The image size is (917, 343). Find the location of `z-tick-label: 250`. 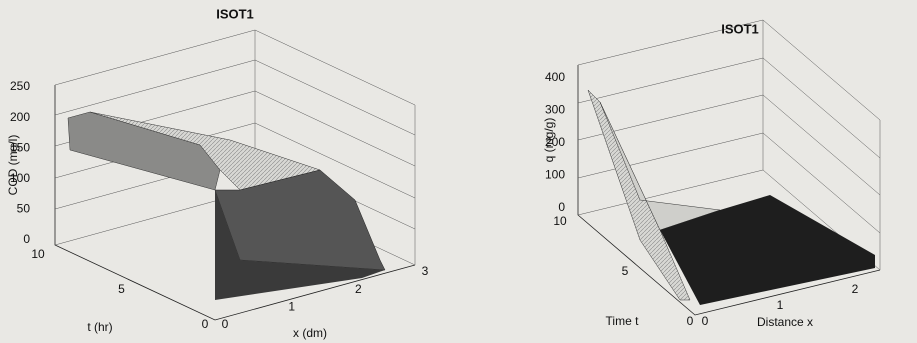

z-tick-label: 250 is located at coordinates (20, 86).